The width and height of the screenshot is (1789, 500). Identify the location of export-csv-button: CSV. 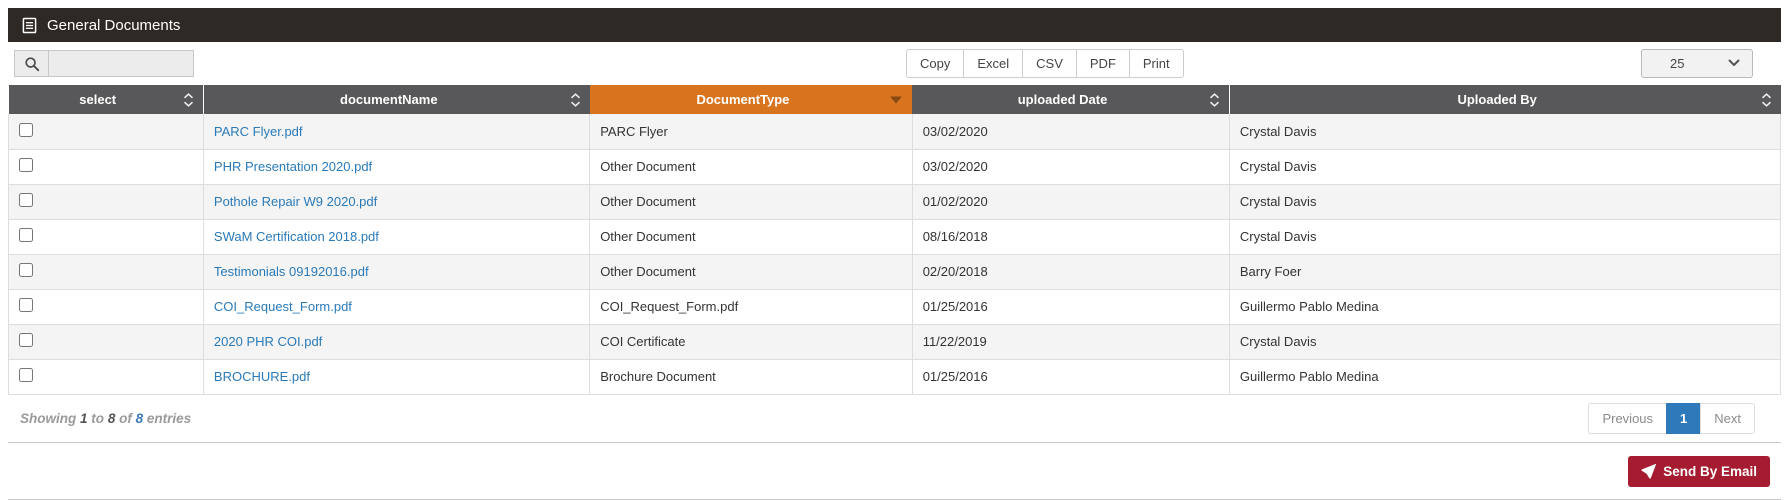
(1049, 63).